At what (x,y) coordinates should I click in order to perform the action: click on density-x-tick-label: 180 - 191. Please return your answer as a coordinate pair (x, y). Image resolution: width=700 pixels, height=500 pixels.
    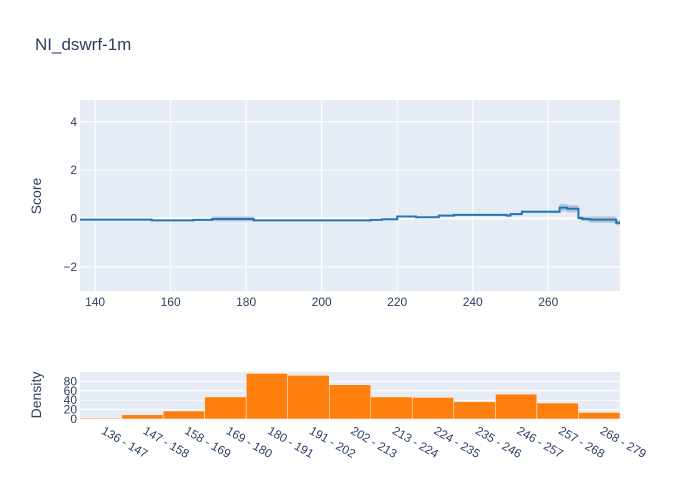
    Looking at the image, I should click on (290, 442).